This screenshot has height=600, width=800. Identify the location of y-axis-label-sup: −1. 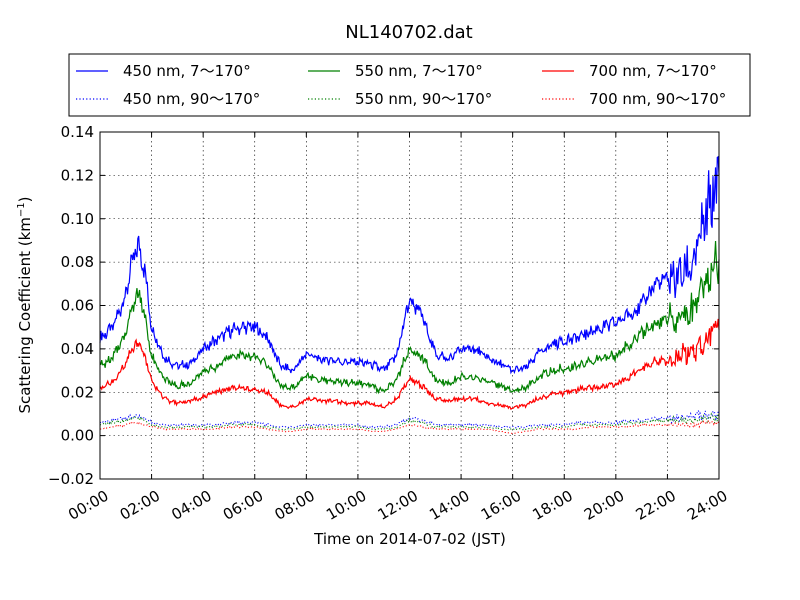
(21, 209).